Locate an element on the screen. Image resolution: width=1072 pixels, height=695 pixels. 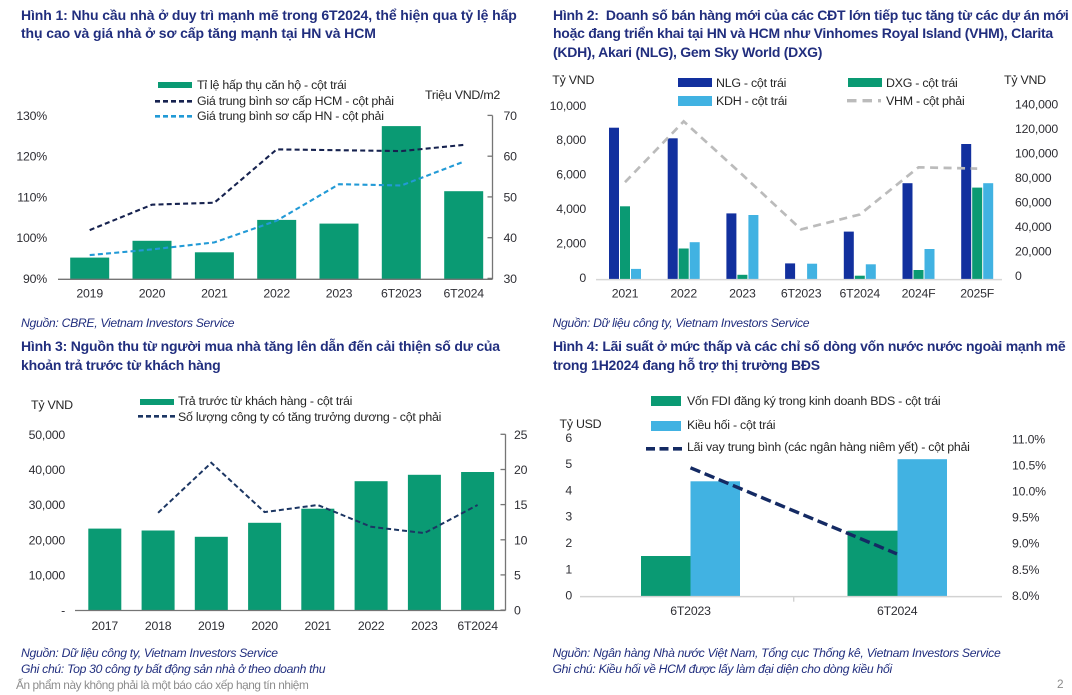
svg-text: 8.0% is located at coordinates (1025, 596).